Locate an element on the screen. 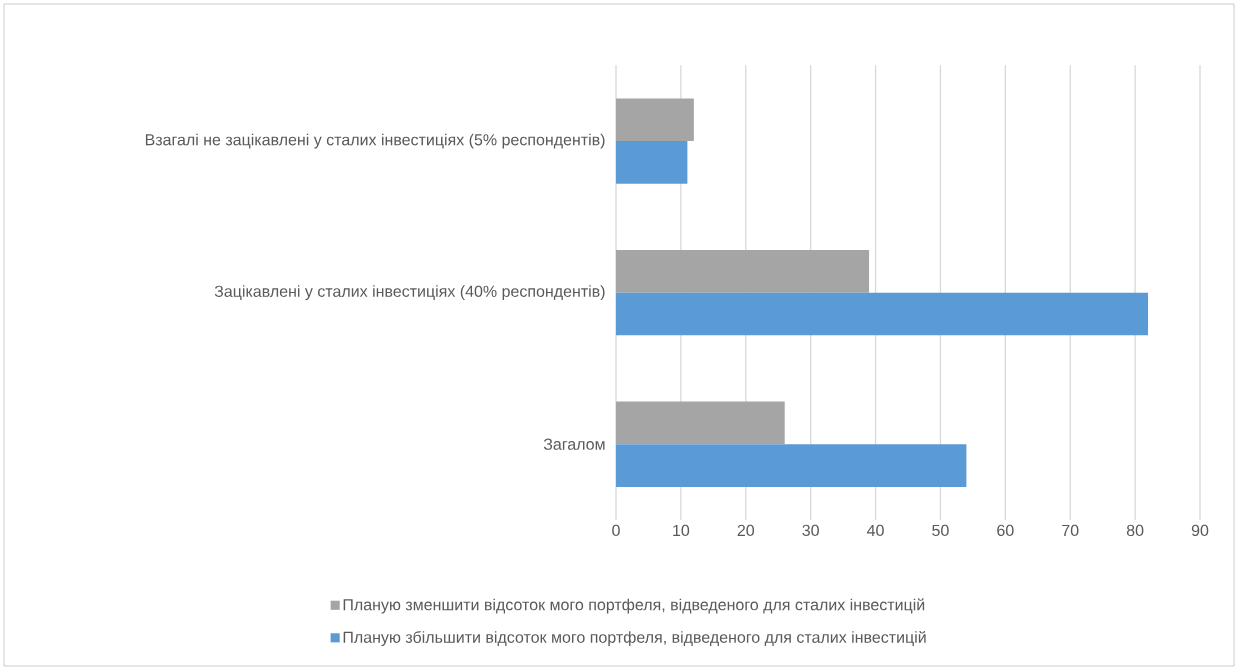 The height and width of the screenshot is (670, 1238). x-tick-label: 20 is located at coordinates (746, 530).